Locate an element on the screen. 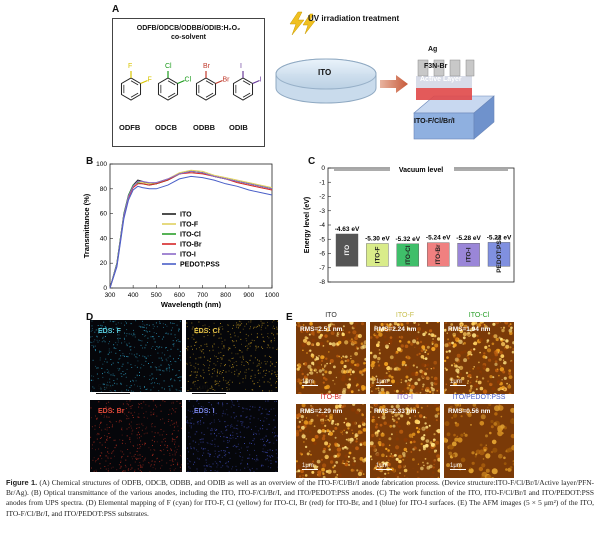 The width and height of the screenshot is (600, 543). eds-tile: EDS: F is located at coordinates (136, 356).